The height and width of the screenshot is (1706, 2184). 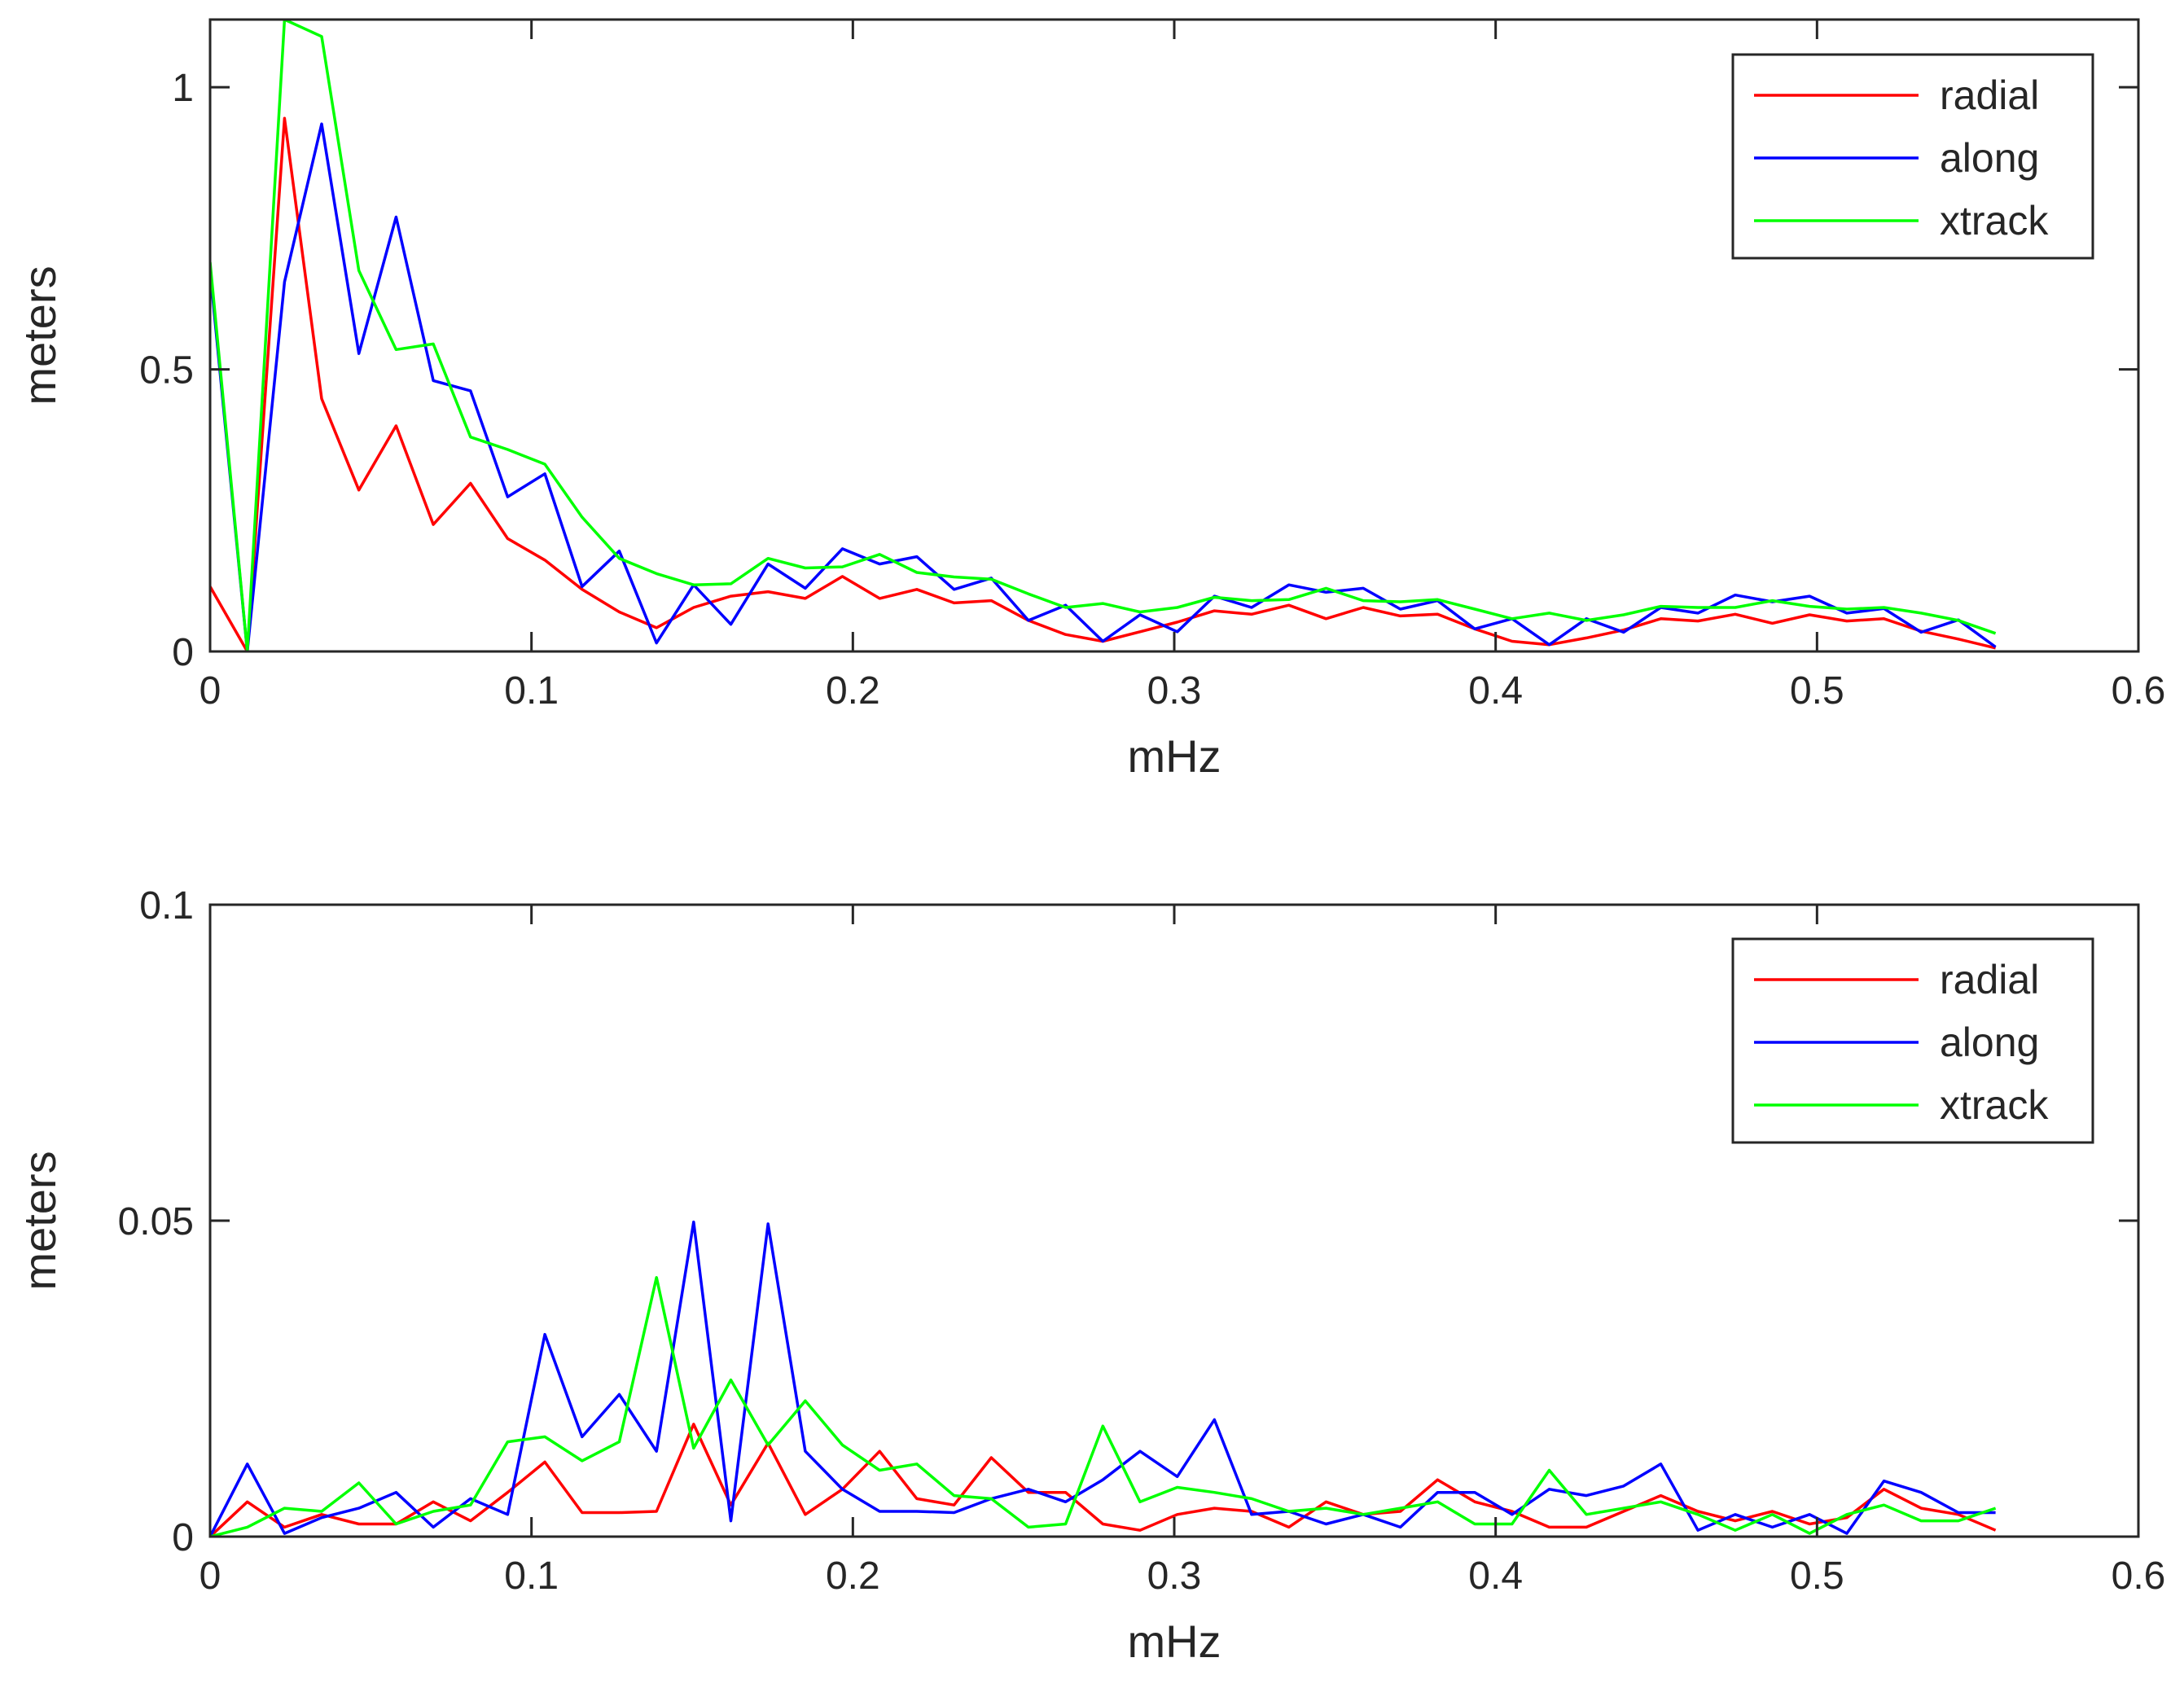 I want to click on y-tick-label: 0.5, so click(x=166, y=371).